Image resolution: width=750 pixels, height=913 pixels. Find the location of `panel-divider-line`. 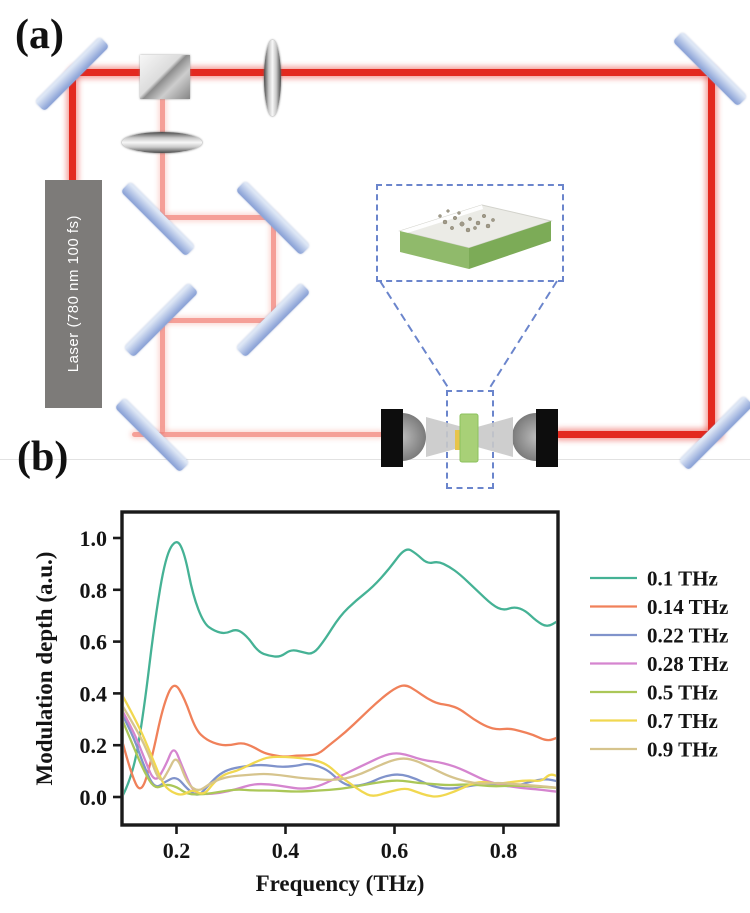

panel-divider-line is located at coordinates (375, 459).